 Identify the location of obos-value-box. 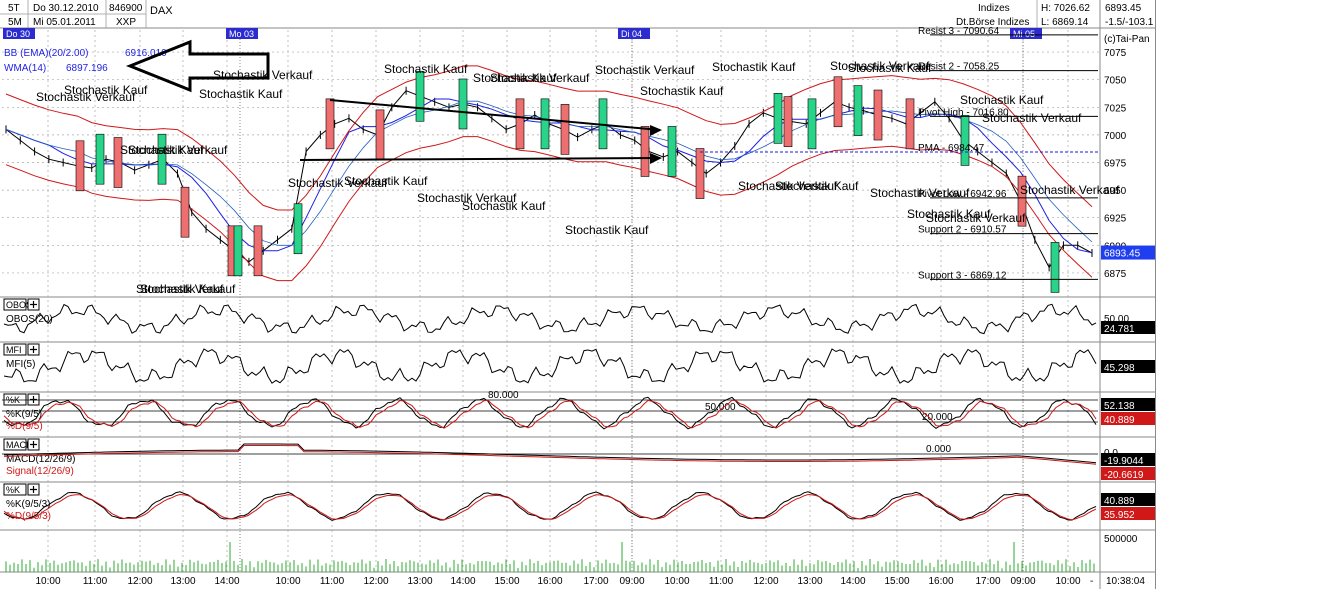
(1128, 327).